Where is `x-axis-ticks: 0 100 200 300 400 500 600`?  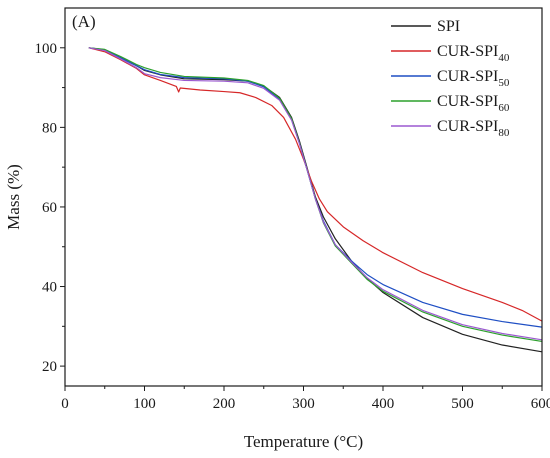 x-axis-ticks: 0 100 200 300 400 500 600 is located at coordinates (305, 399).